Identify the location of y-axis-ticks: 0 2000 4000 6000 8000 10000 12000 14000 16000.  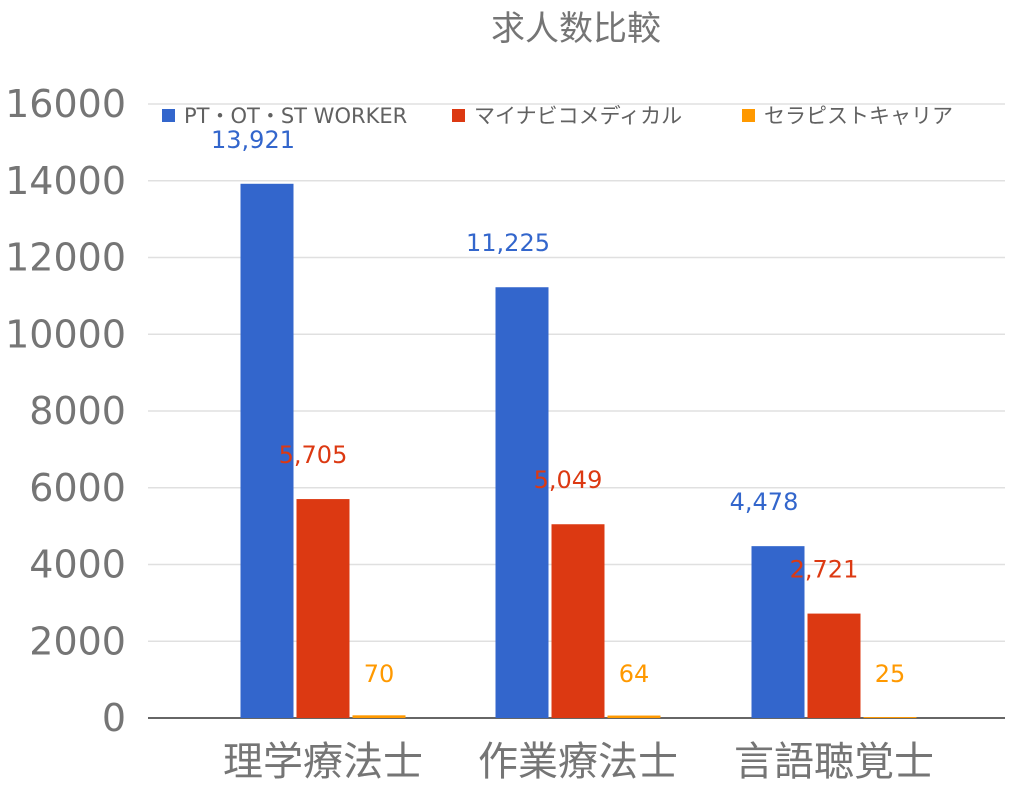
(65, 411).